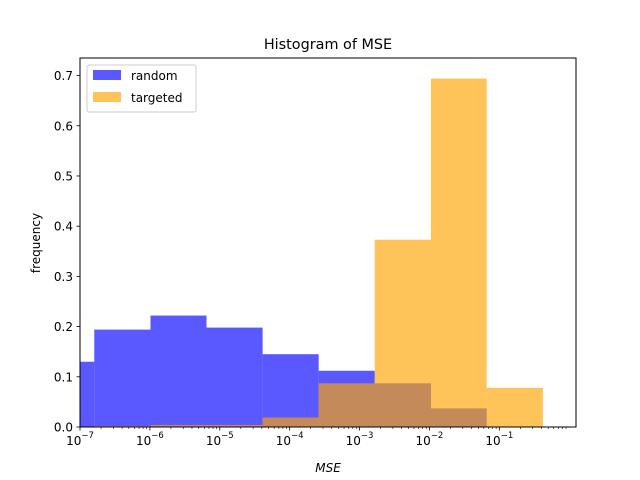 Image resolution: width=640 pixels, height=480 pixels. Describe the element at coordinates (328, 45) in the screenshot. I see `chart-title: Histogram of MSE` at that location.